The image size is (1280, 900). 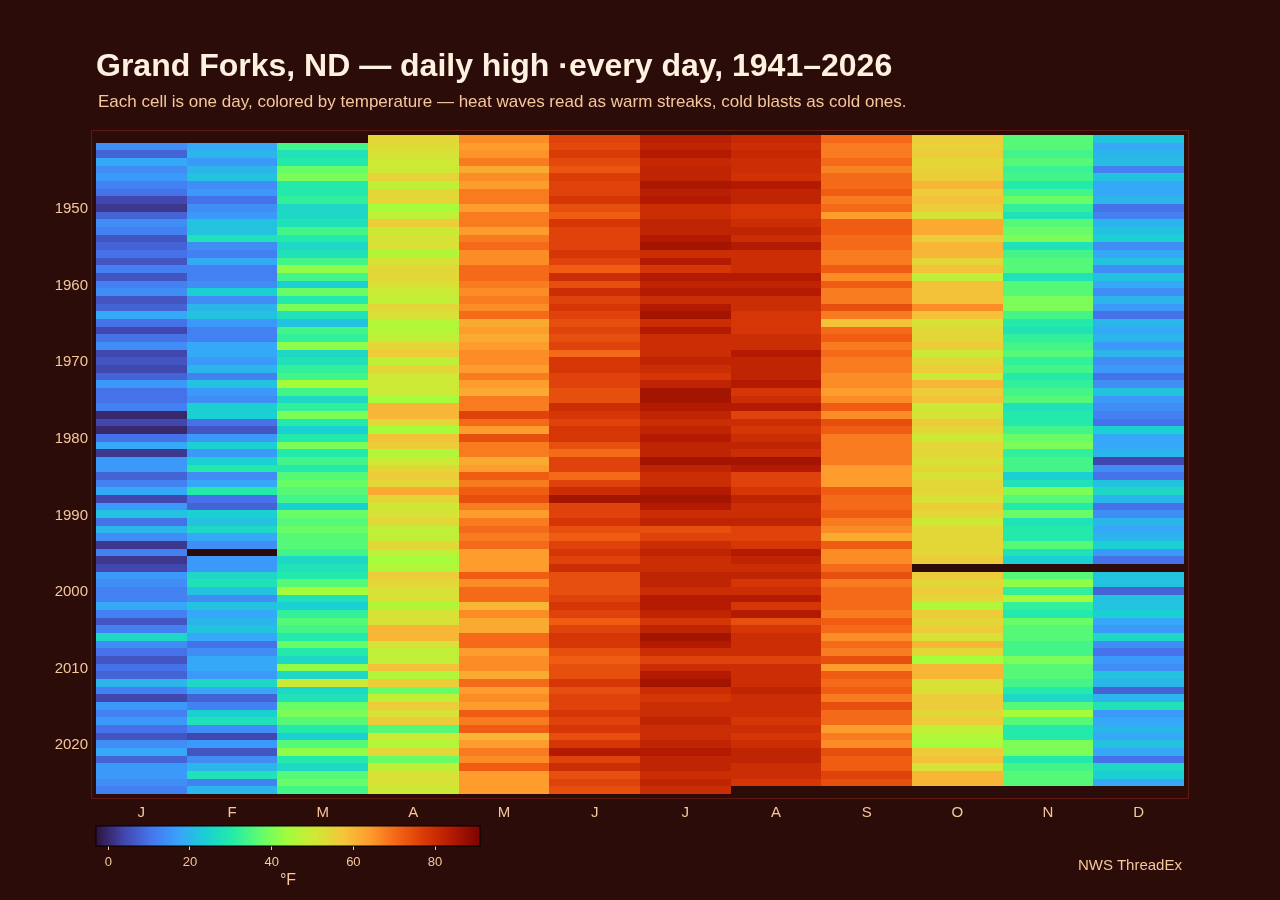 I want to click on y-tick-label: 1970, so click(x=71, y=361).